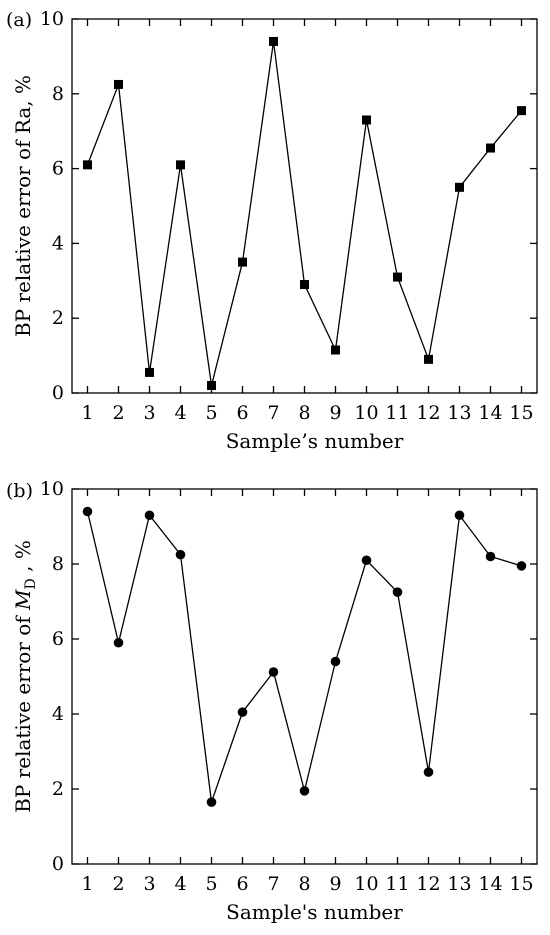 Image resolution: width=550 pixels, height=935 pixels. I want to click on panel-label: (a), so click(19, 20).